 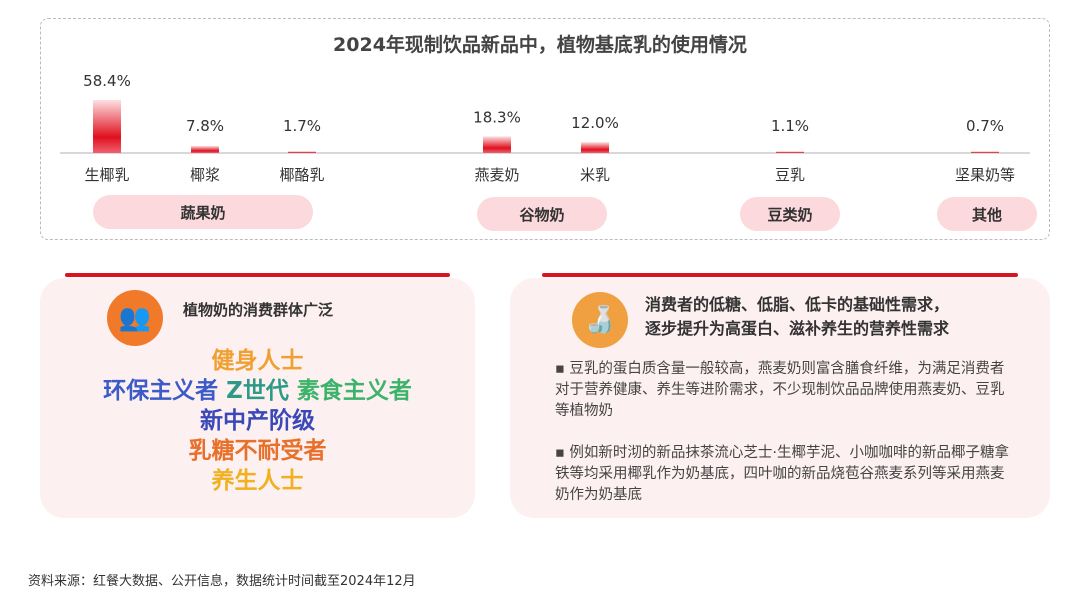 What do you see at coordinates (595, 175) in the screenshot?
I see `category-label: 米乳` at bounding box center [595, 175].